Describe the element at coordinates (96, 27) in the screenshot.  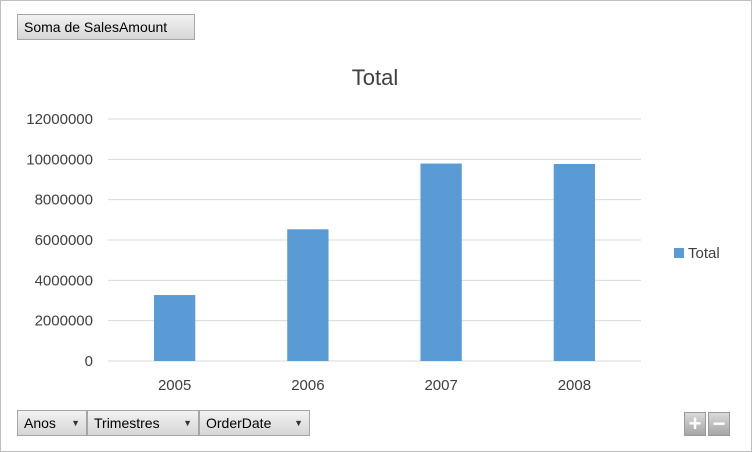
I see `values-field-label: Soma de SalesAmount` at that location.